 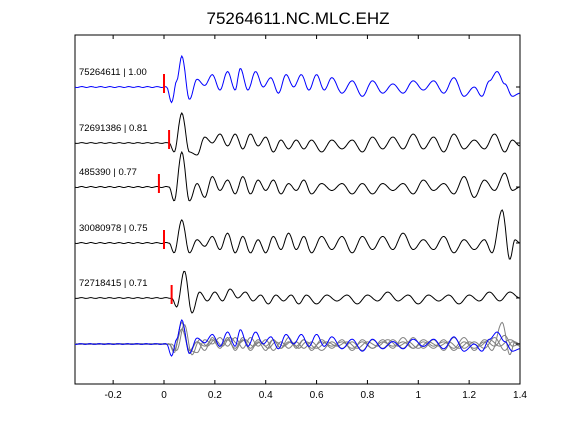 What do you see at coordinates (164, 395) in the screenshot?
I see `x-tick-label: 0` at bounding box center [164, 395].